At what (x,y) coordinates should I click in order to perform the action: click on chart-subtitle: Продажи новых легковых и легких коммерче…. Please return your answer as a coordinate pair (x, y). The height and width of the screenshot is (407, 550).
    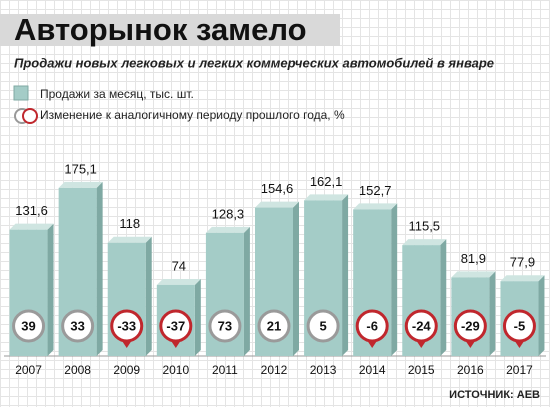
    Looking at the image, I should click on (254, 62).